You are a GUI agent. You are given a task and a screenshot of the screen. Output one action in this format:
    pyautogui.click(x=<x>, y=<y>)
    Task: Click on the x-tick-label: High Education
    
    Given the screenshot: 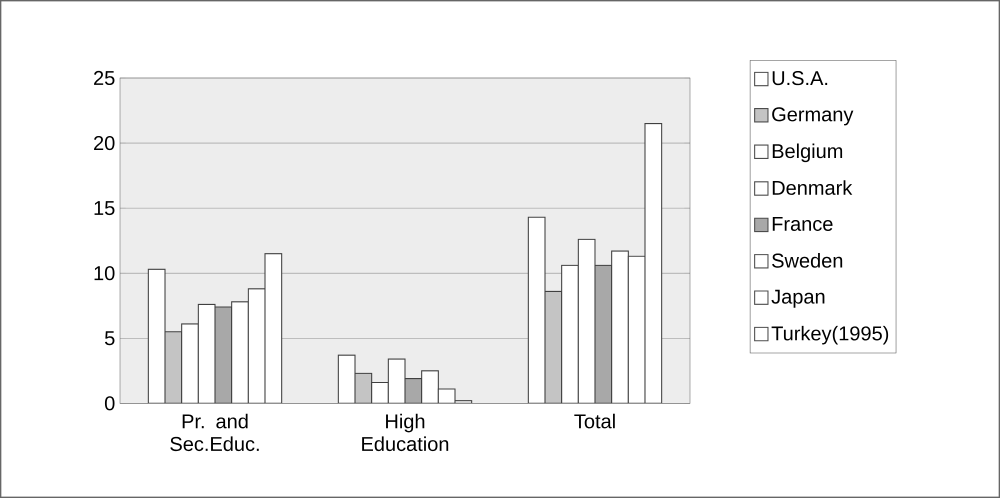 What is the action you would take?
    pyautogui.click(x=405, y=433)
    